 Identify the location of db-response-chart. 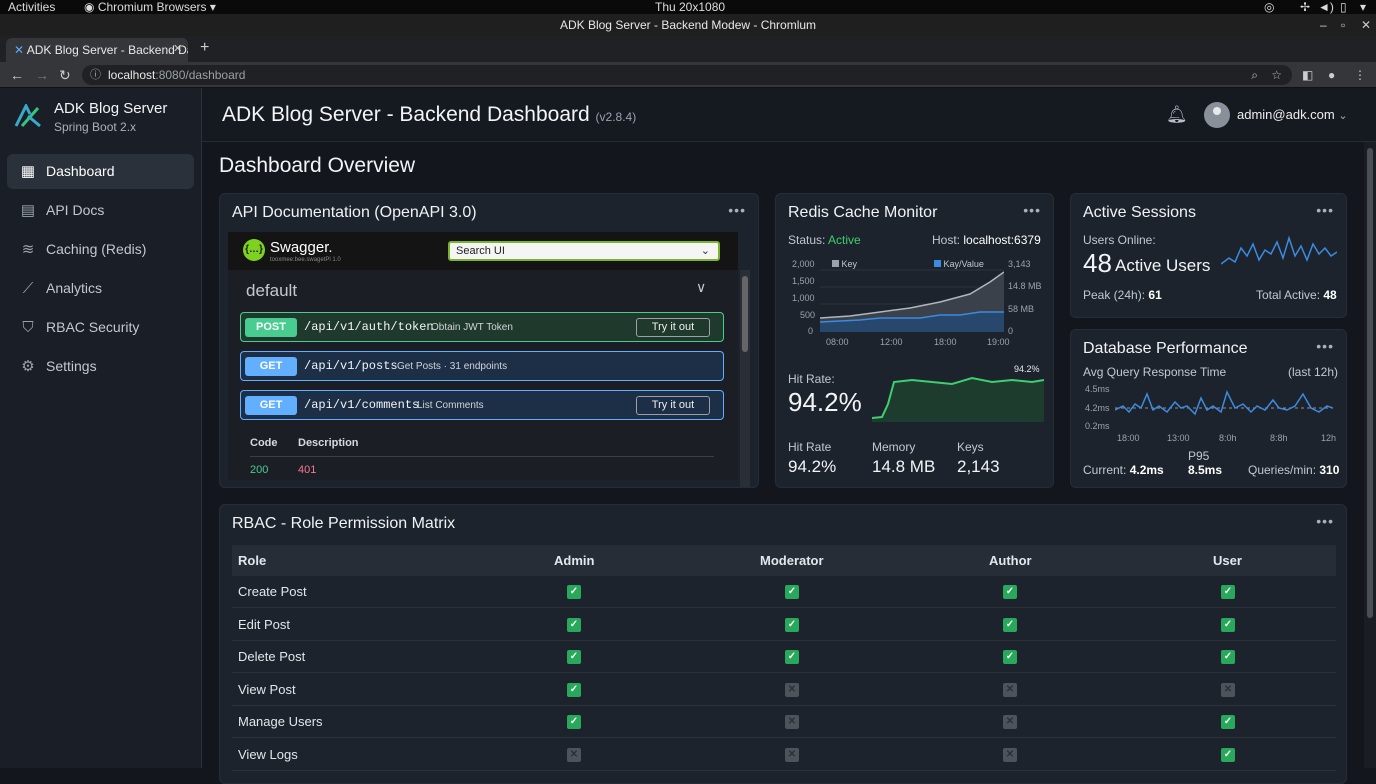
(1224, 402).